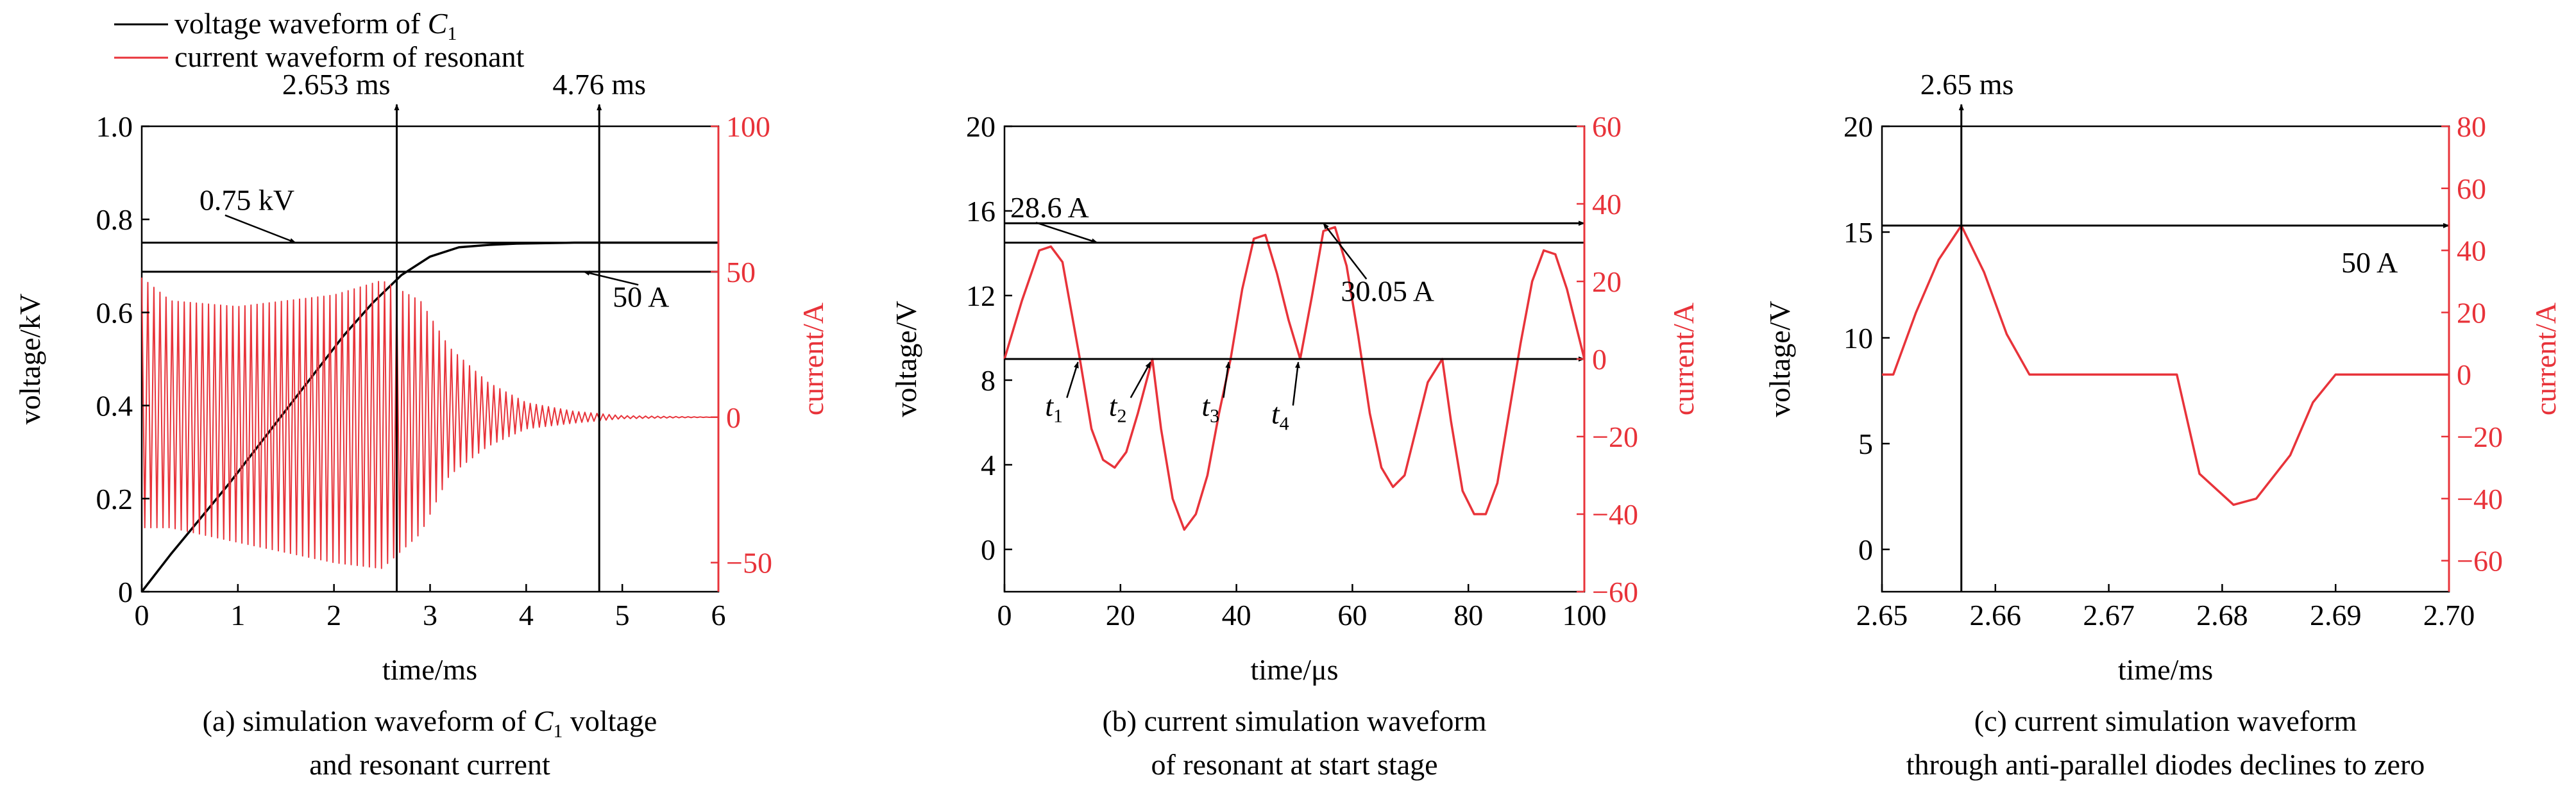 The height and width of the screenshot is (793, 2576). I want to click on left-y-tick-label: 16, so click(981, 211).